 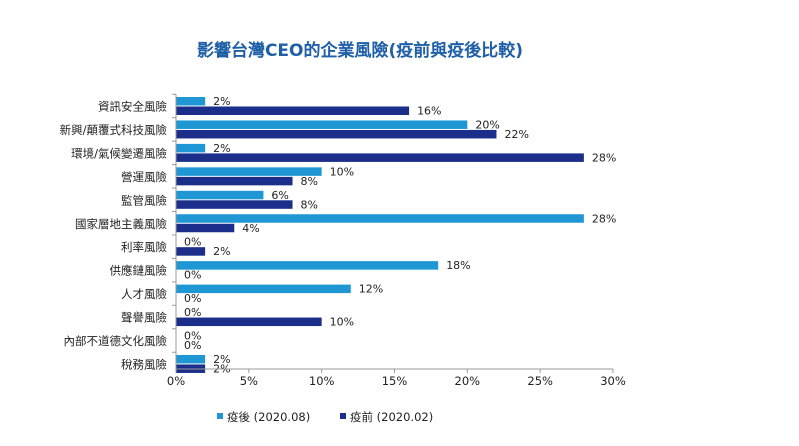 What do you see at coordinates (119, 153) in the screenshot?
I see `category-label: 環境/氣候變遷風險` at bounding box center [119, 153].